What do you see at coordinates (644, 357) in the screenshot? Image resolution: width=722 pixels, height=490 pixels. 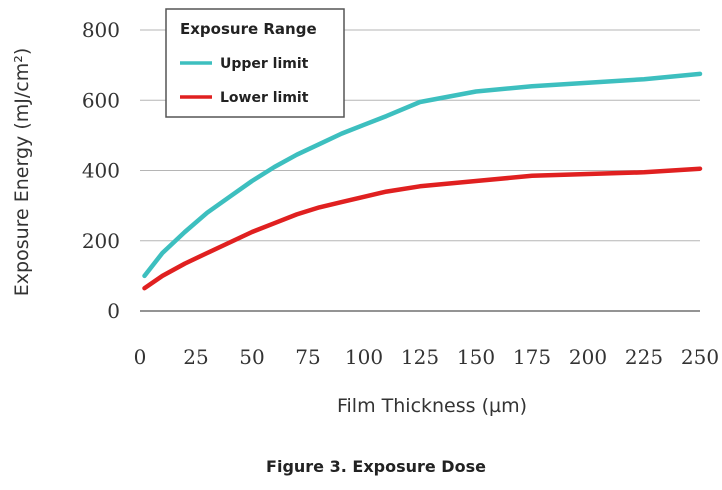 I see `x-tick-label: 225` at bounding box center [644, 357].